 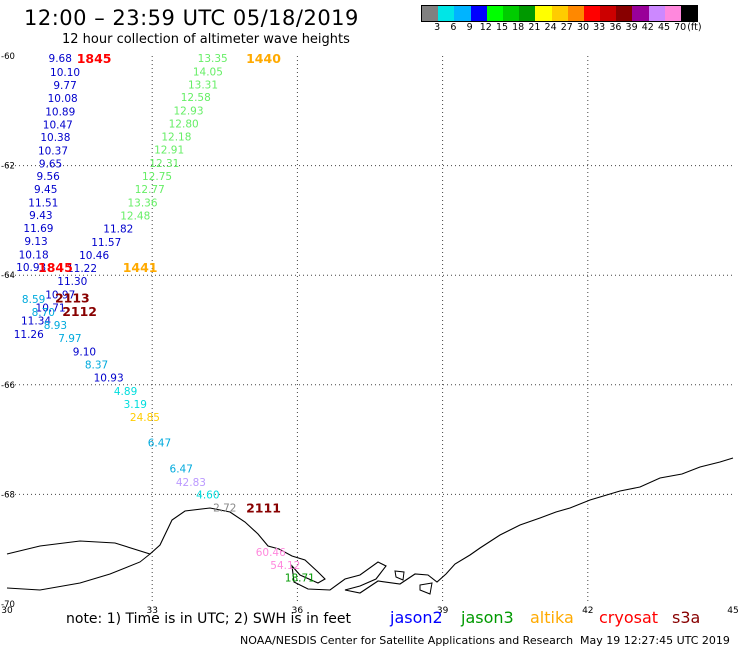 What do you see at coordinates (583, 27) in the screenshot?
I see `color-tick-label: 30` at bounding box center [583, 27].